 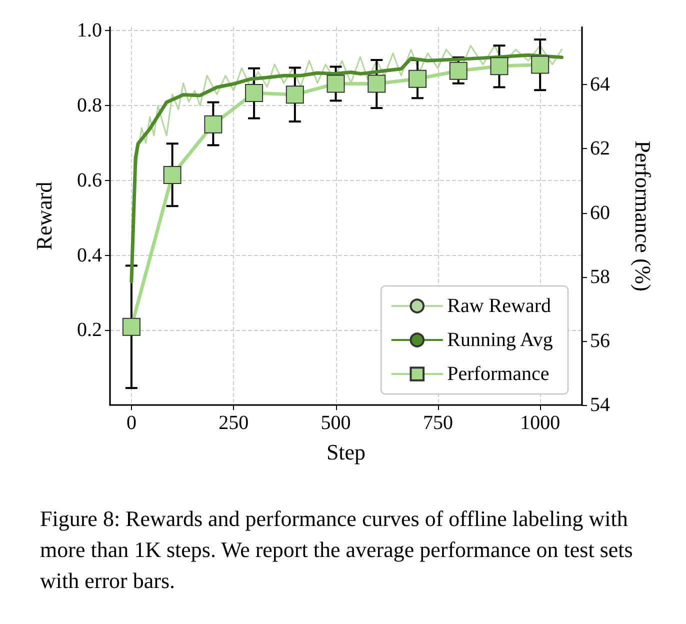 What do you see at coordinates (600, 213) in the screenshot?
I see `y2-tick-label: 60` at bounding box center [600, 213].